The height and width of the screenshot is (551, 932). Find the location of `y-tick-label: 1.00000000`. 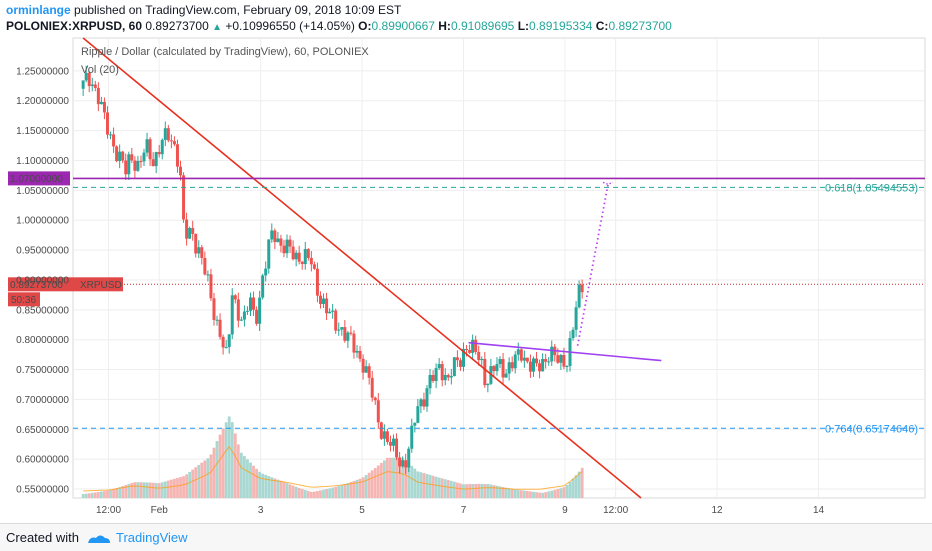

y-tick-label: 1.00000000 is located at coordinates (42, 221).